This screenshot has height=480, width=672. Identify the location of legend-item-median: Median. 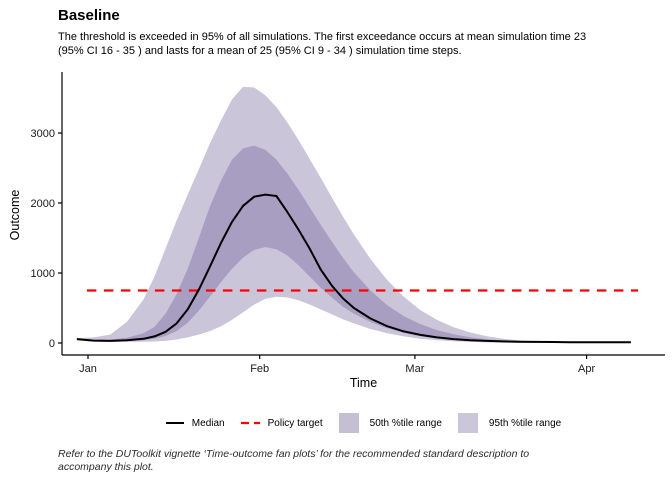
(195, 423).